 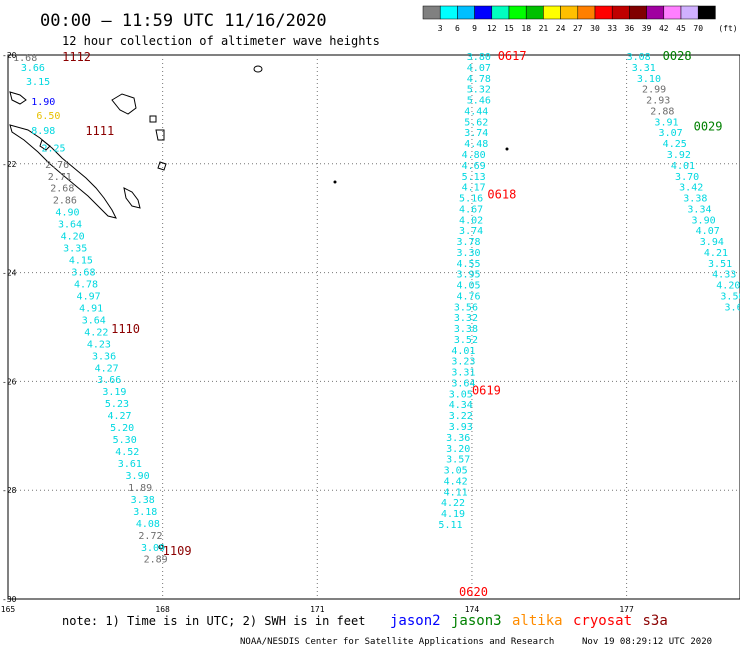 I want to click on wave-height-value: 4.80, so click(x=474, y=155).